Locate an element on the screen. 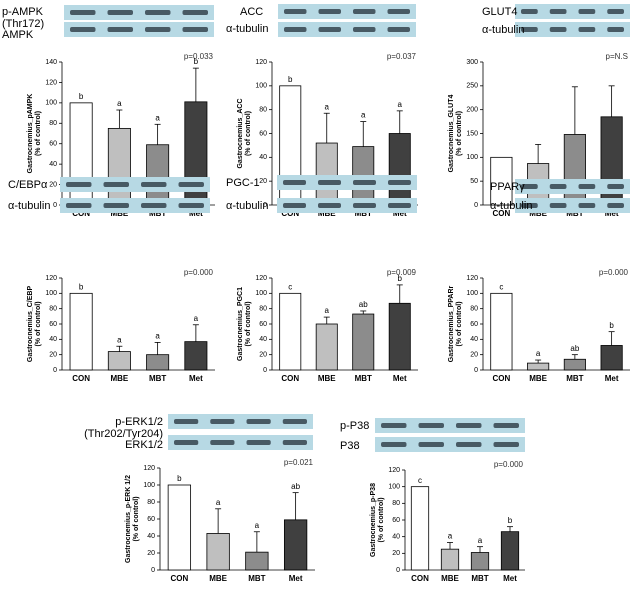 Image resolution: width=643 pixels, height=599 pixels. y-tick-label: 150 is located at coordinates (472, 133).